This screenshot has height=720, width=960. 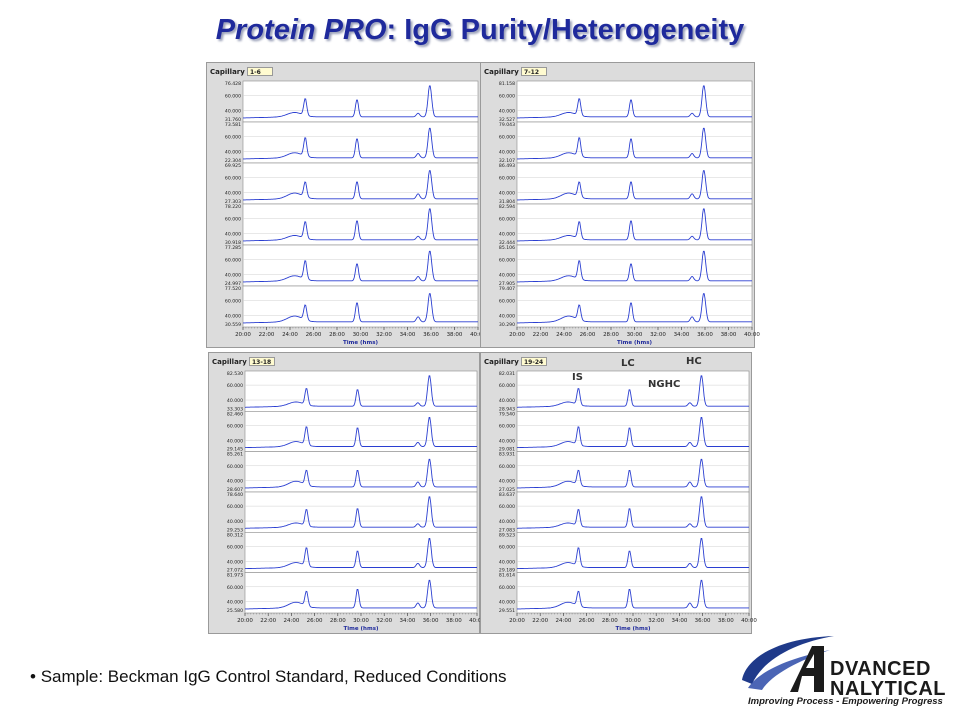 I want to click on y-max-label: 81.614, so click(x=507, y=576).